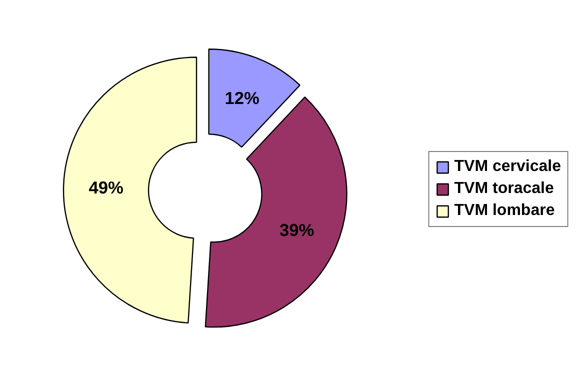 The height and width of the screenshot is (378, 588). Describe the element at coordinates (296, 230) in the screenshot. I see `data-label: 39%` at that location.